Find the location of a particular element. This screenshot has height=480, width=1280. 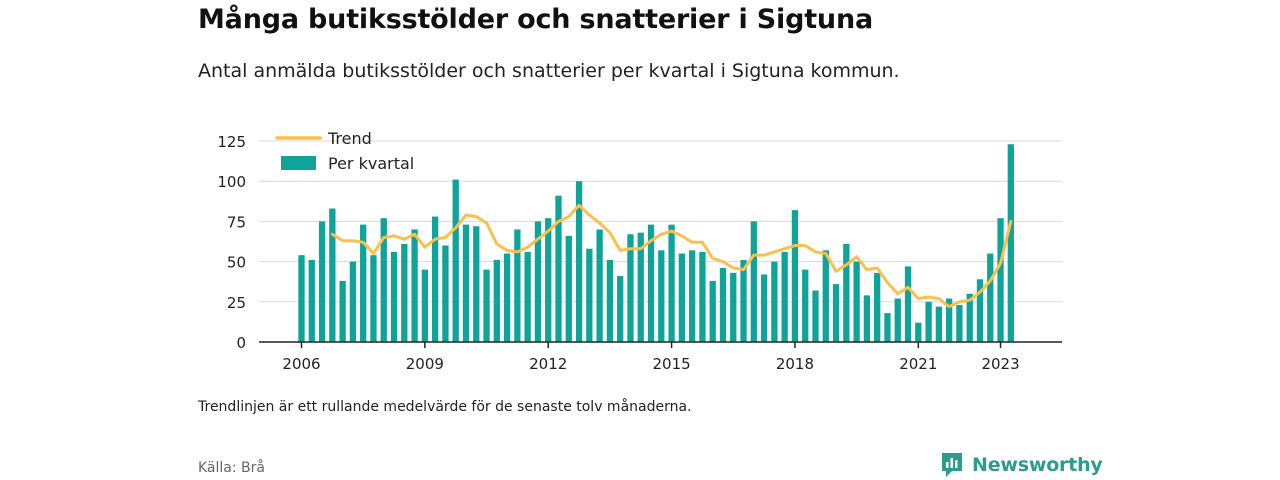

legend: Trend Per kvartal is located at coordinates (344, 151).